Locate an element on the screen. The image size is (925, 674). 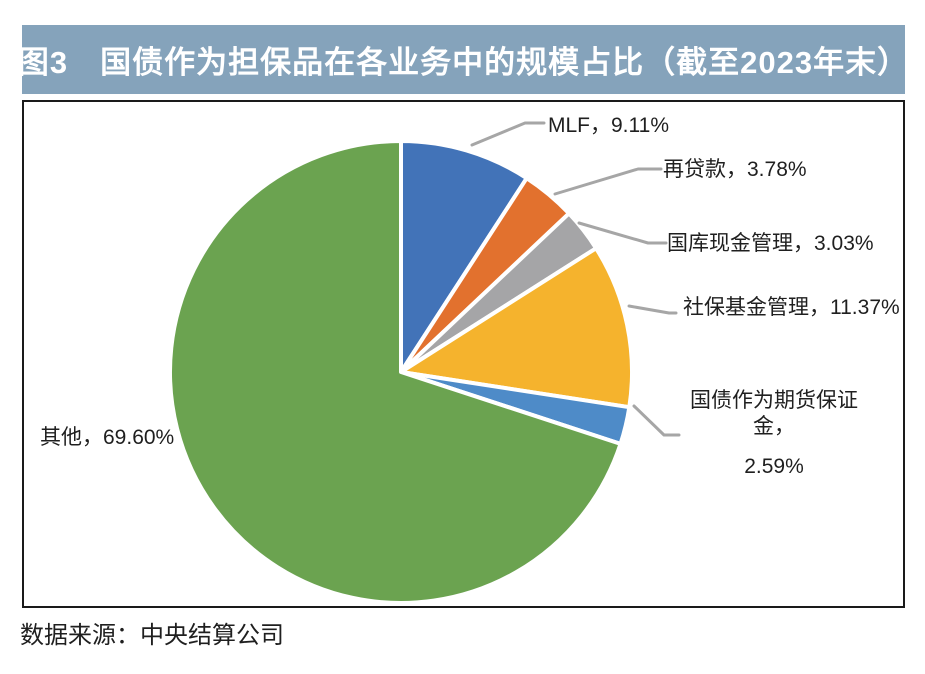
callout-qita: 其他，69.60% is located at coordinates (107, 438).